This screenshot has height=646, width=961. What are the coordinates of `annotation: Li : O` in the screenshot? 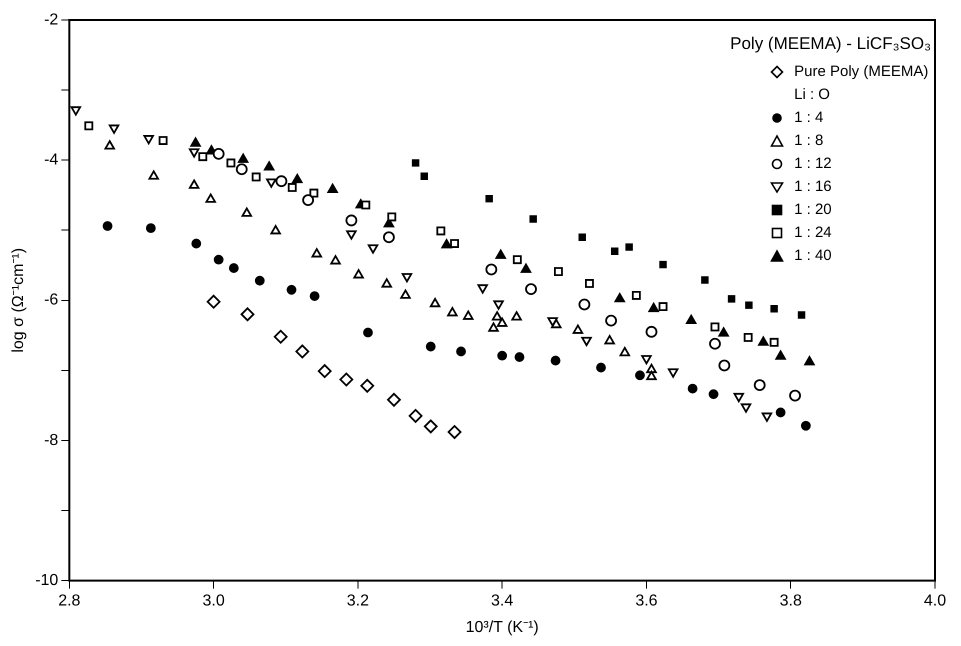 It's located at (812, 95).